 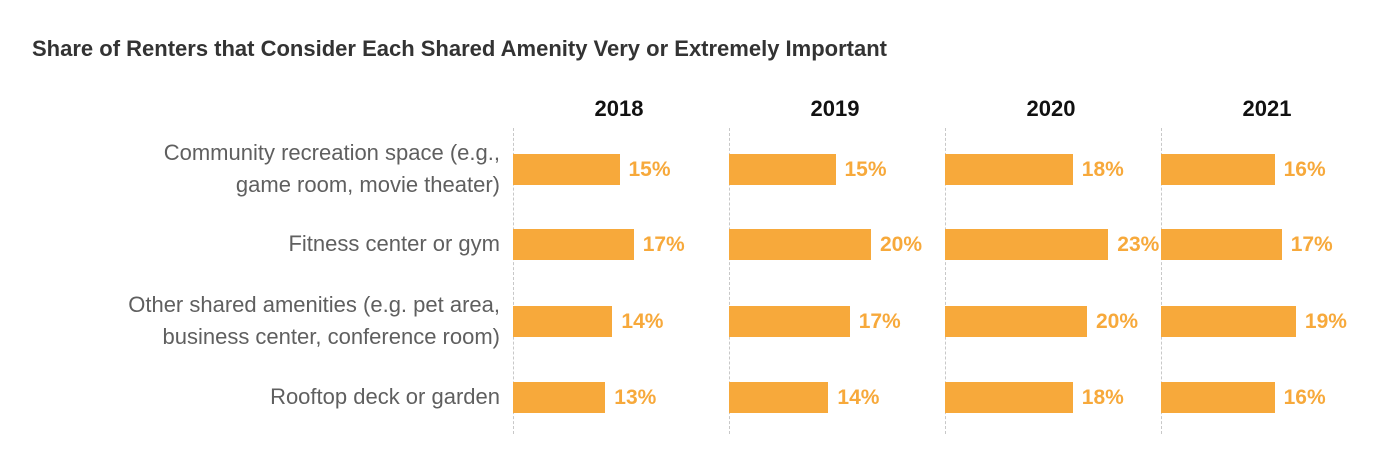 I want to click on year-header: 2018, so click(x=619, y=108).